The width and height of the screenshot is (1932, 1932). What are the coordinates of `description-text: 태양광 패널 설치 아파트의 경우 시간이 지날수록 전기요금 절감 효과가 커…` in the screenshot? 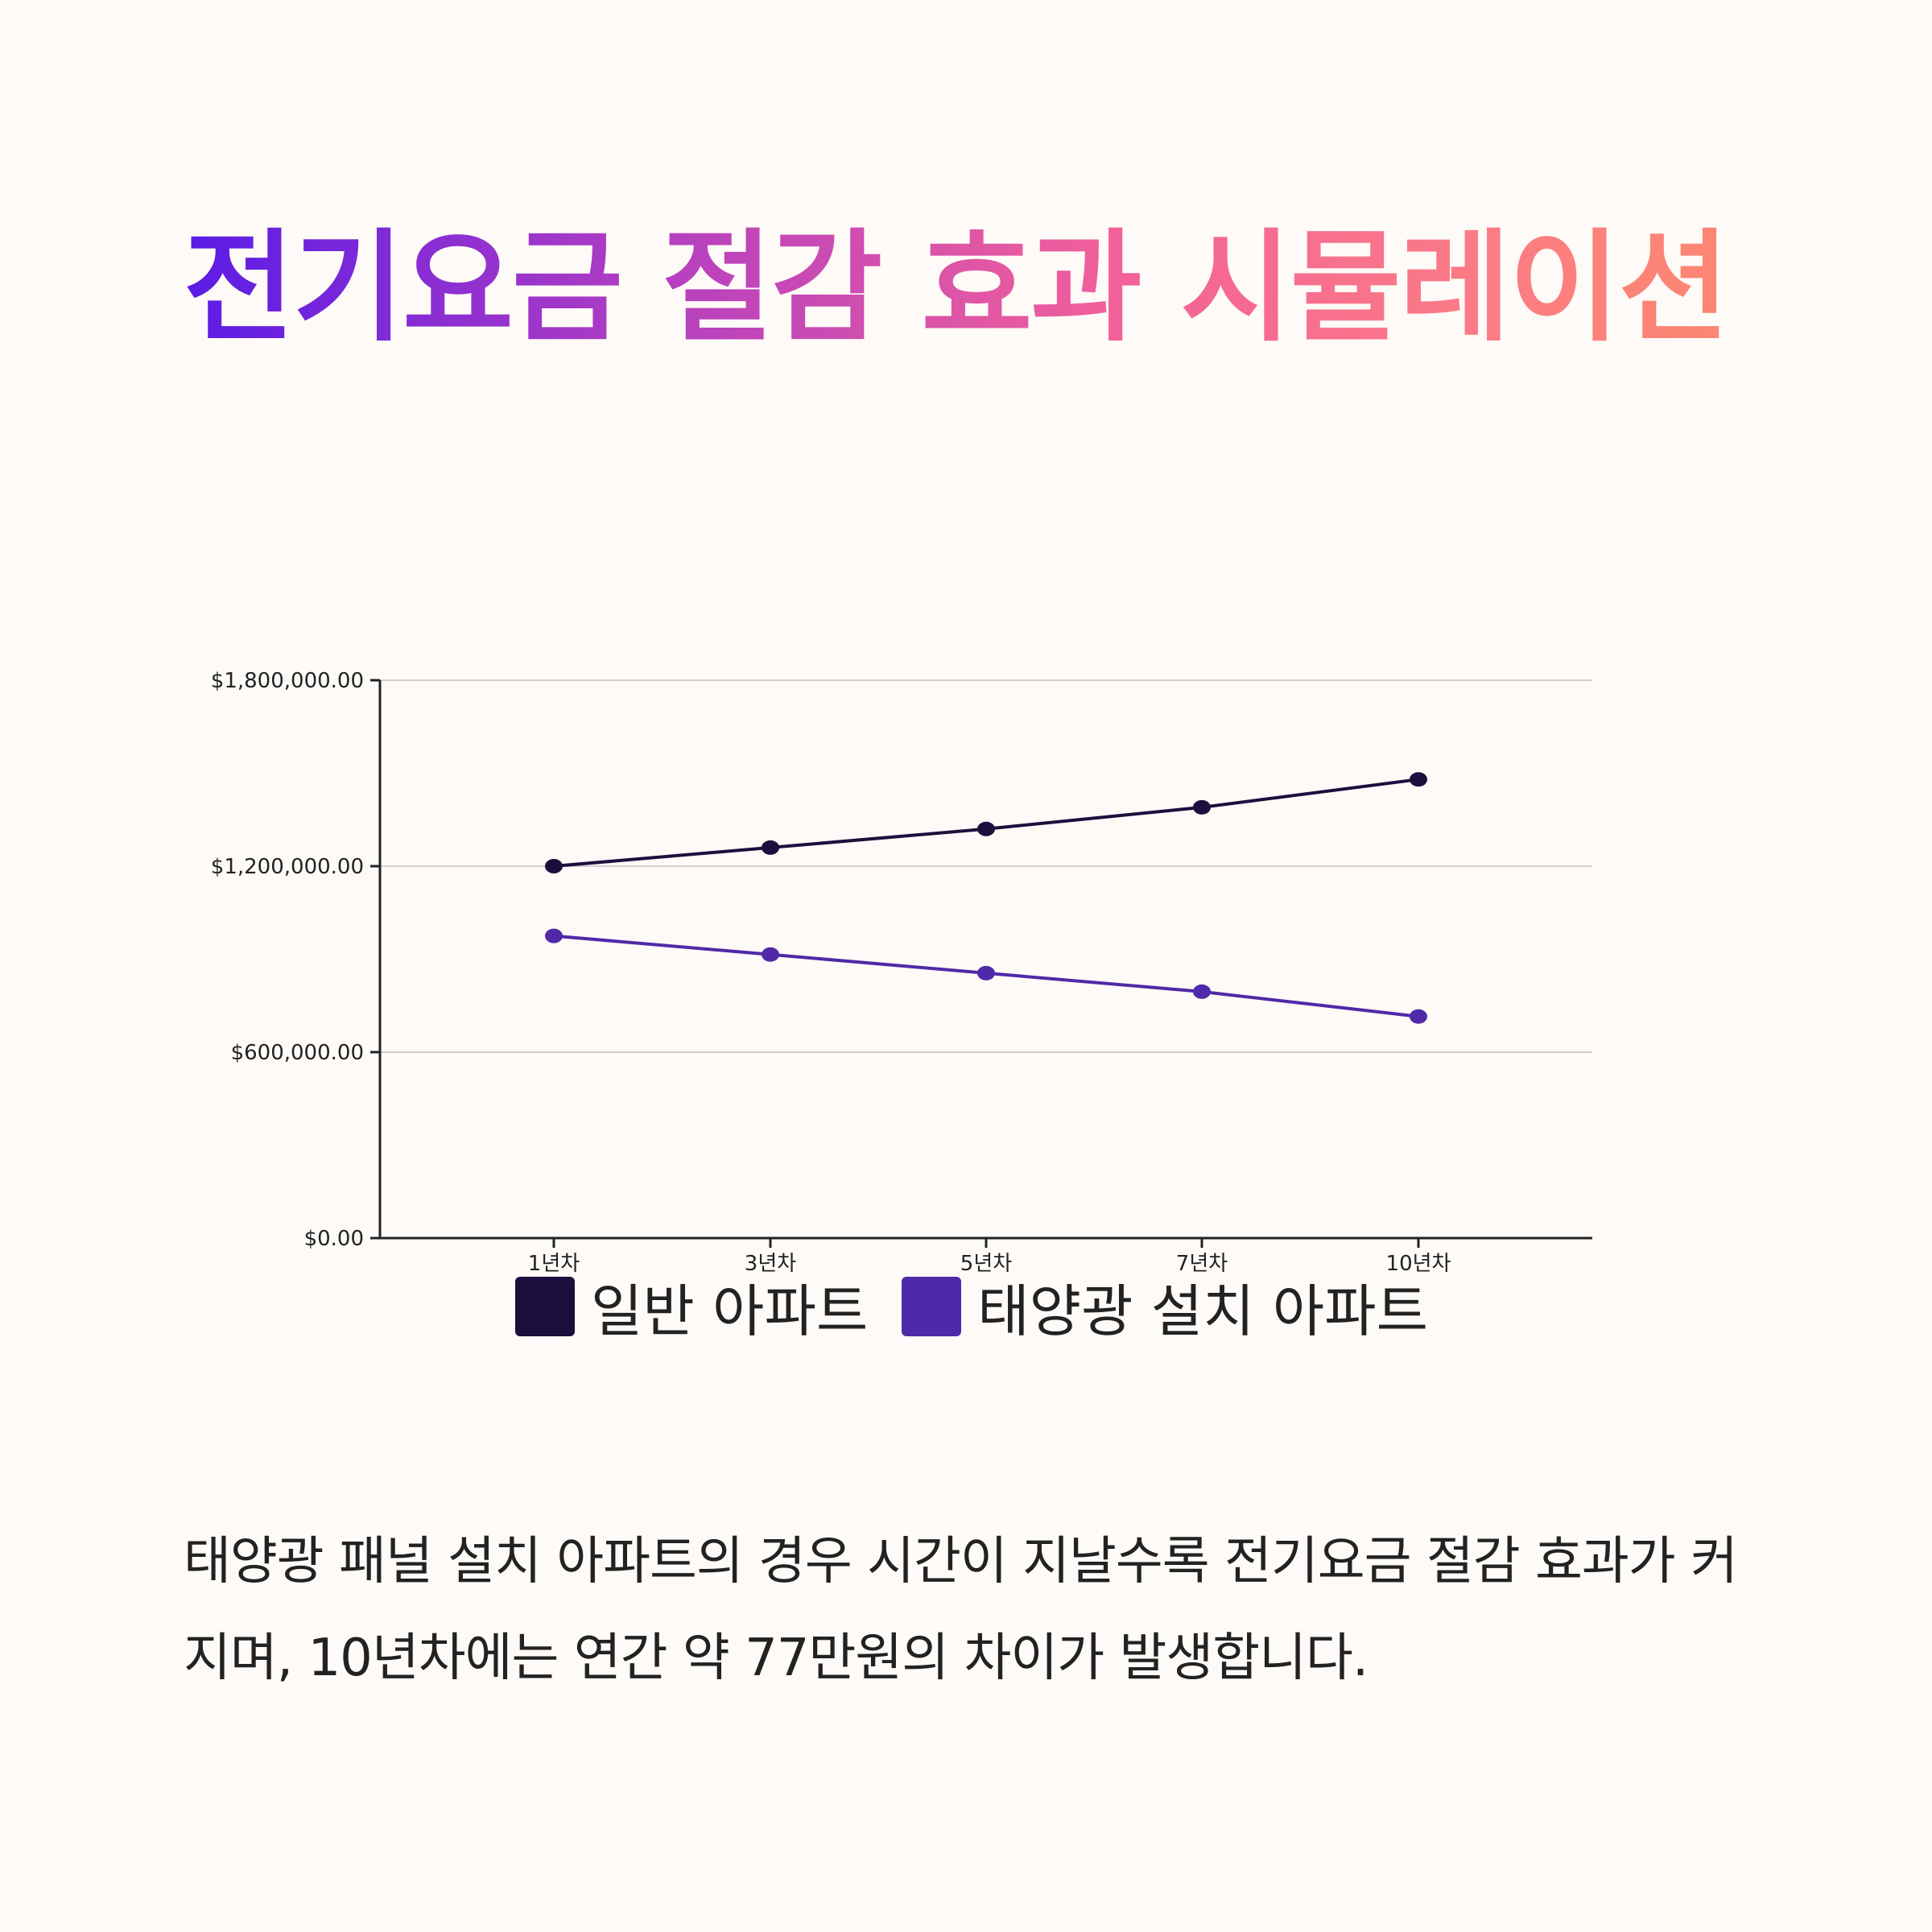 It's located at (961, 1610).